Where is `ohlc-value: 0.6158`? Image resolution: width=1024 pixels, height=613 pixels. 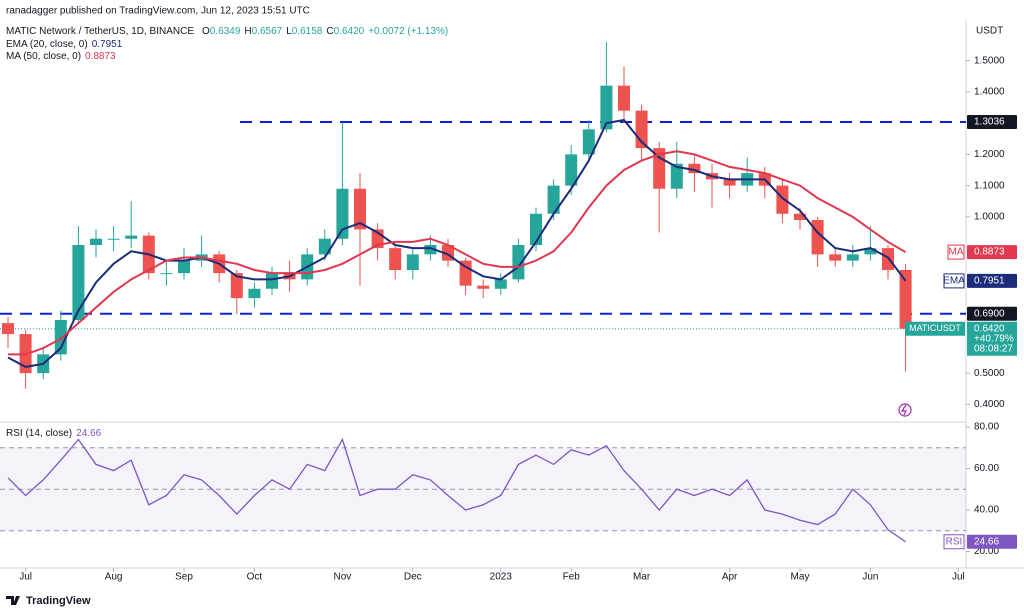 ohlc-value: 0.6158 is located at coordinates (307, 31).